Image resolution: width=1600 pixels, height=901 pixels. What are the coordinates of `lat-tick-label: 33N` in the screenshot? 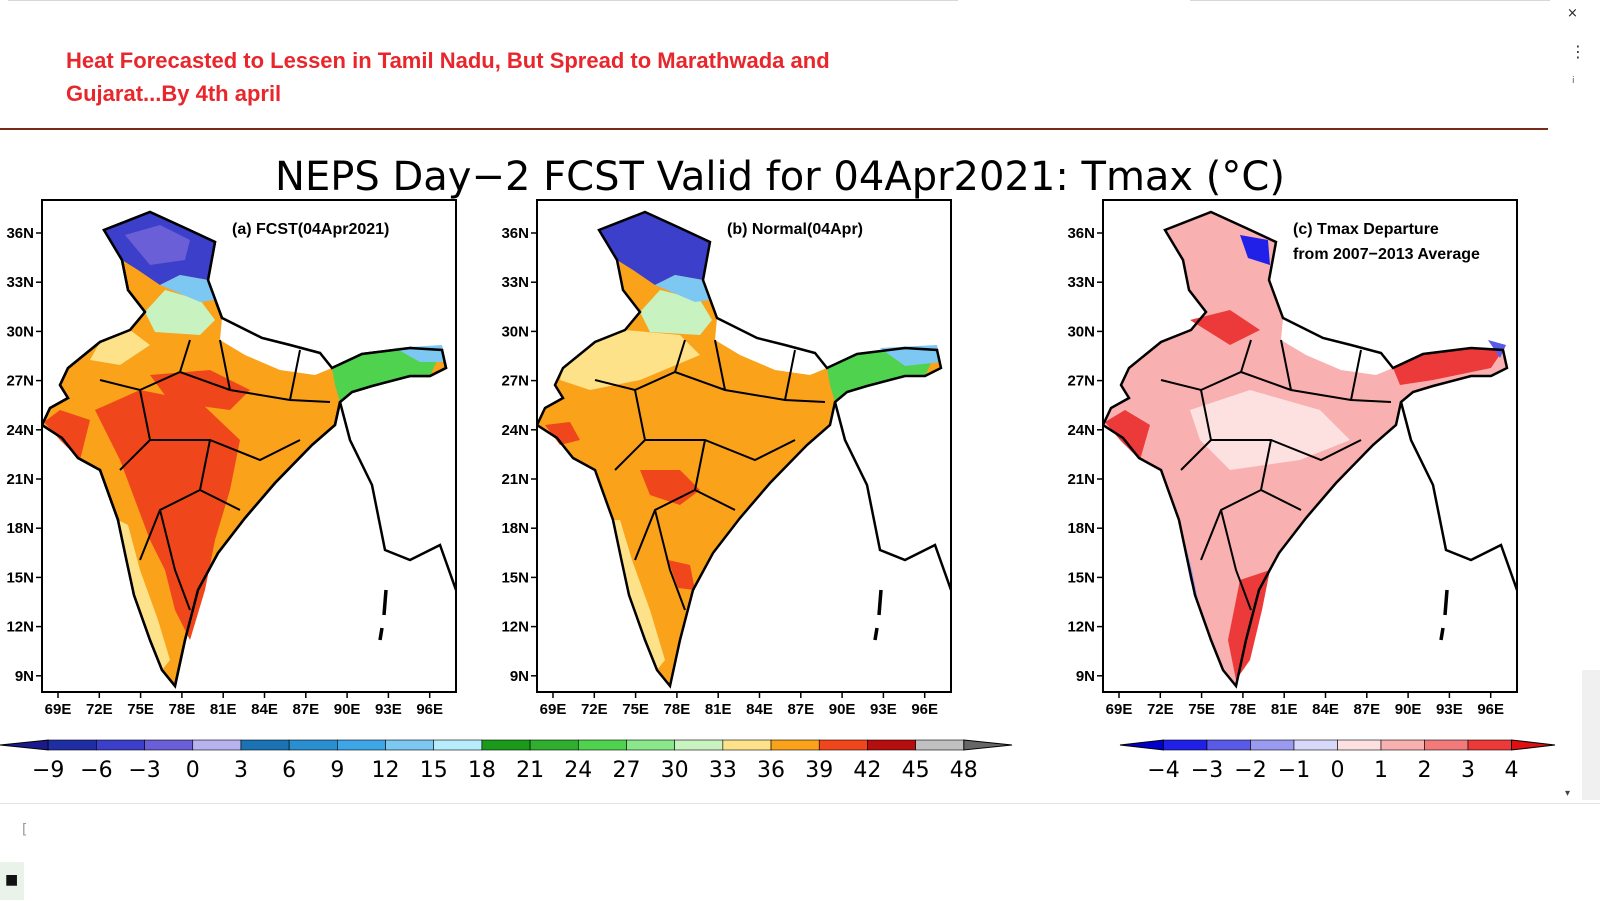 It's located at (20, 282).